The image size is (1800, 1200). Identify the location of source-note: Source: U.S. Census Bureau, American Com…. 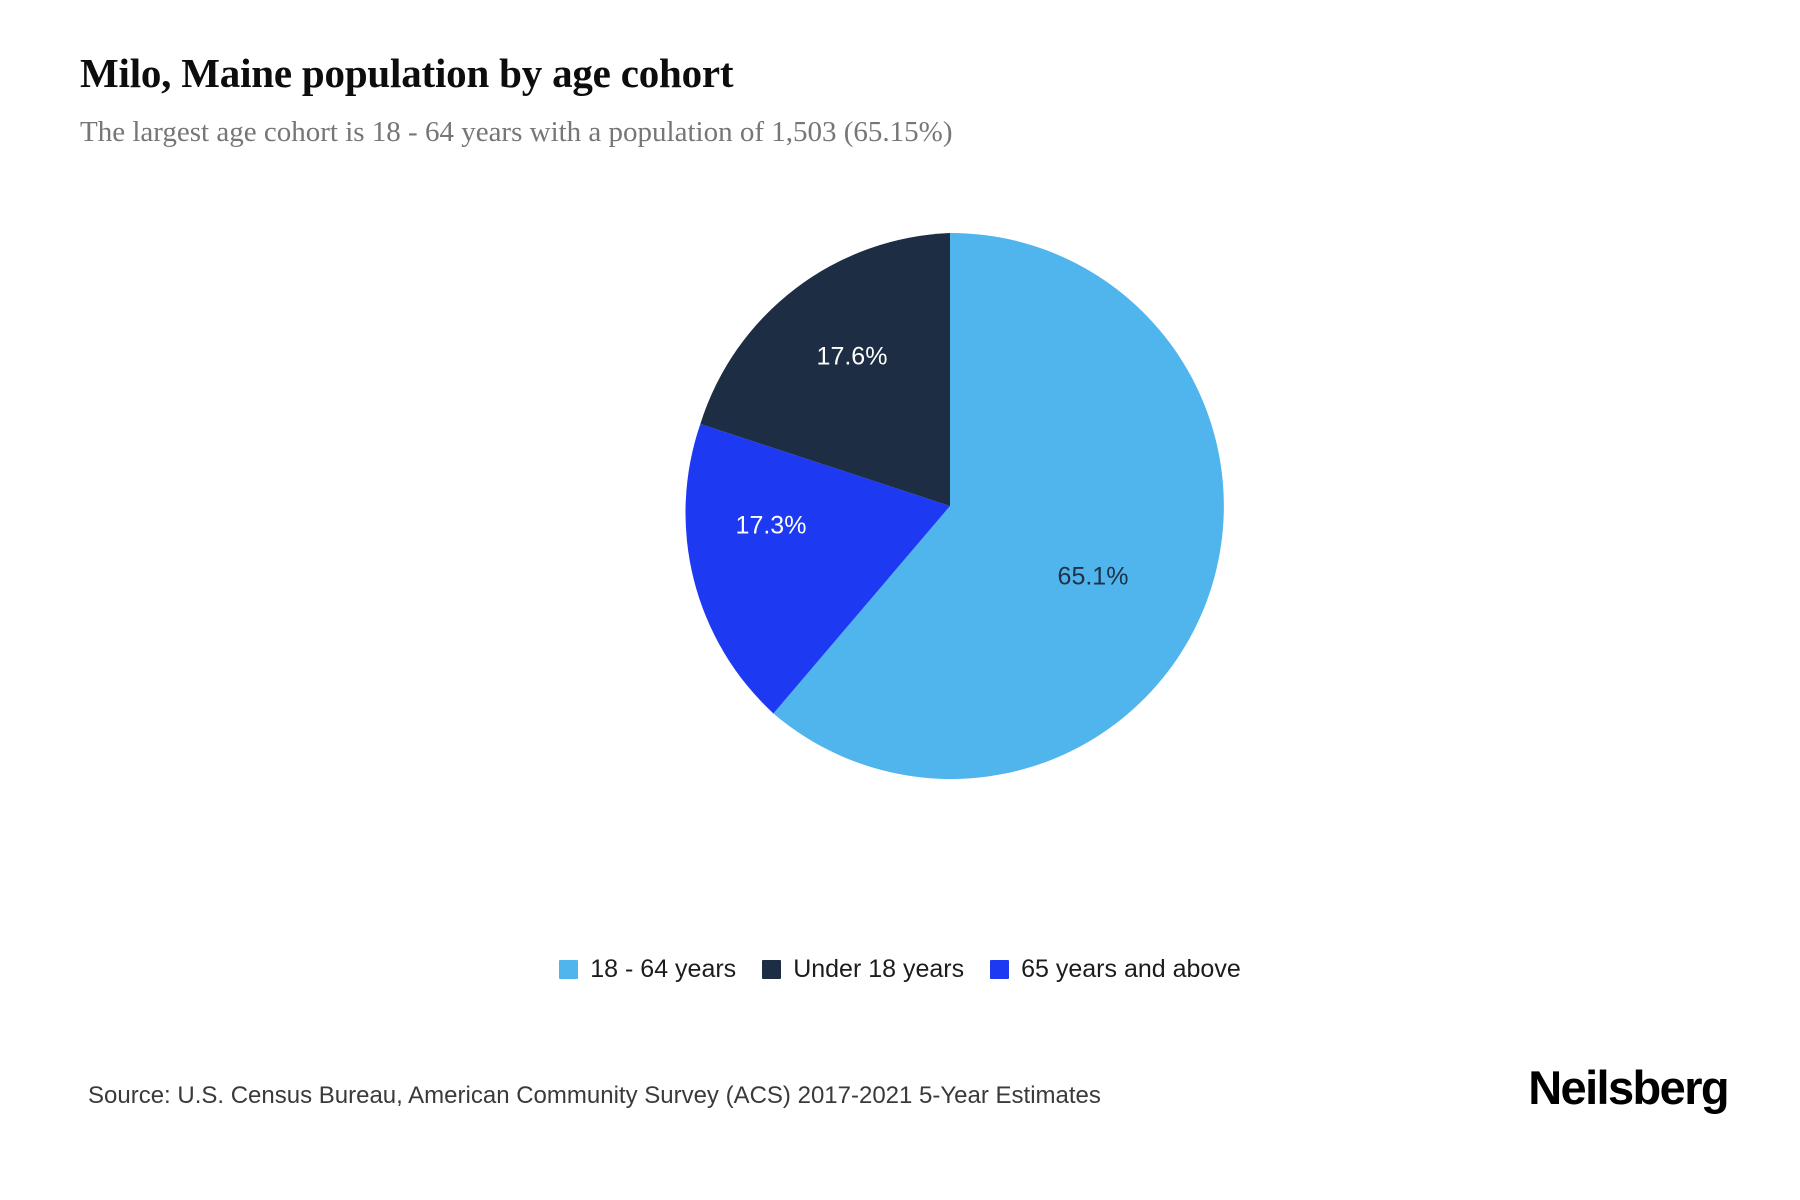
(594, 1095).